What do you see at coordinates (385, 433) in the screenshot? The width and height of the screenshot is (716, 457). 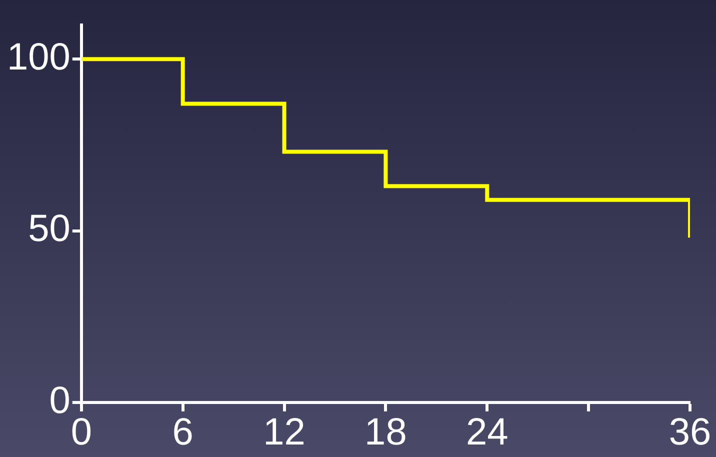 I see `x-tick-label: 18` at bounding box center [385, 433].